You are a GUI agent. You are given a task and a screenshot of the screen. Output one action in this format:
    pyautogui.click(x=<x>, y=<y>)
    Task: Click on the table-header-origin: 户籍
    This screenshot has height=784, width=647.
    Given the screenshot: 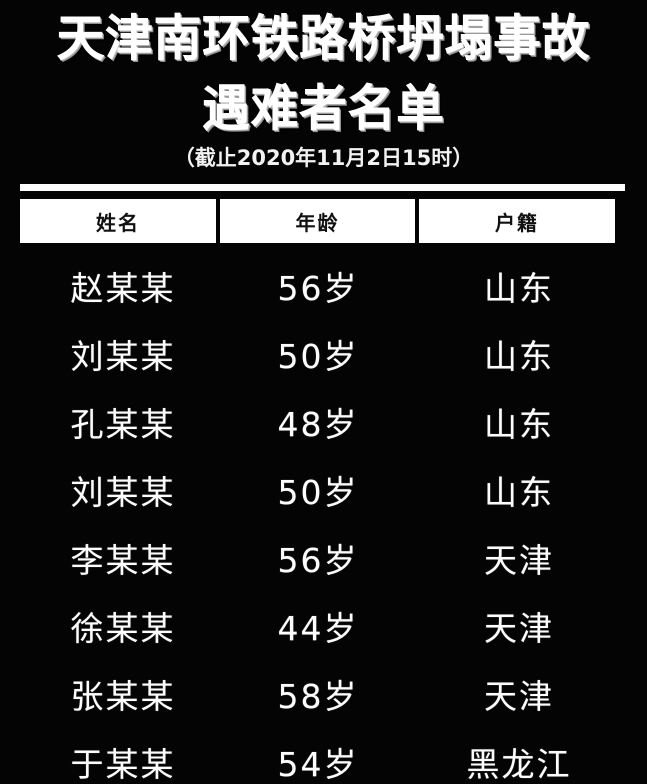 What is the action you would take?
    pyautogui.click(x=517, y=221)
    